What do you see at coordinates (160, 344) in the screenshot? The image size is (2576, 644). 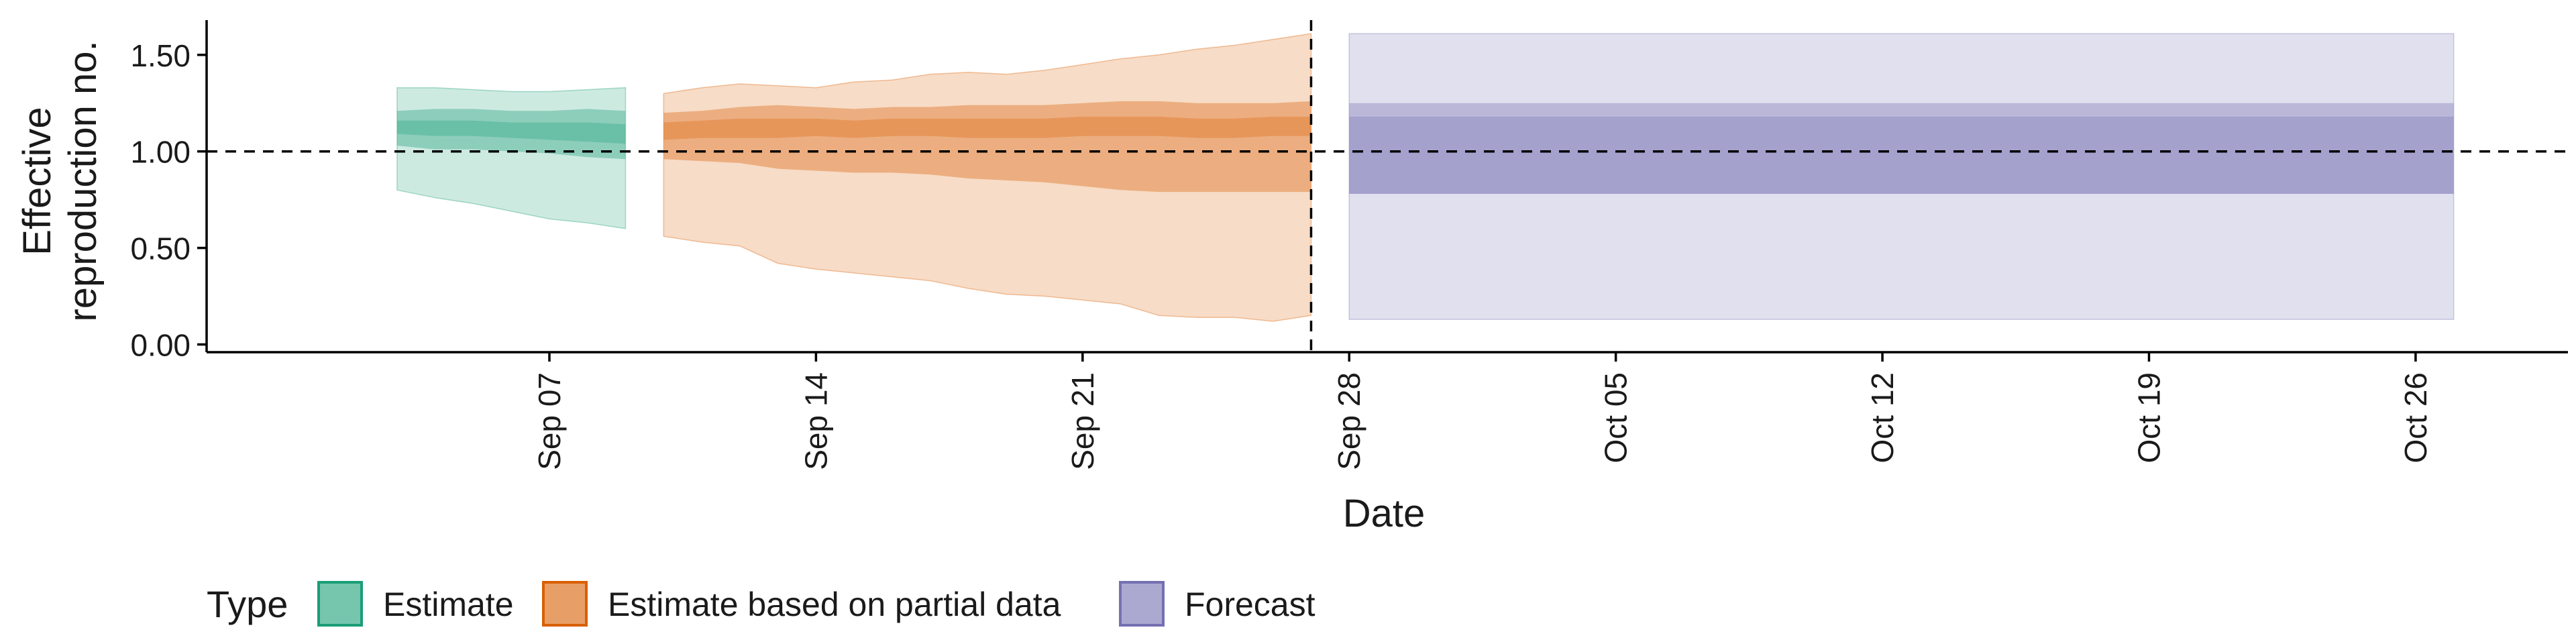 I see `y-tick-label: 0.00` at bounding box center [160, 344].